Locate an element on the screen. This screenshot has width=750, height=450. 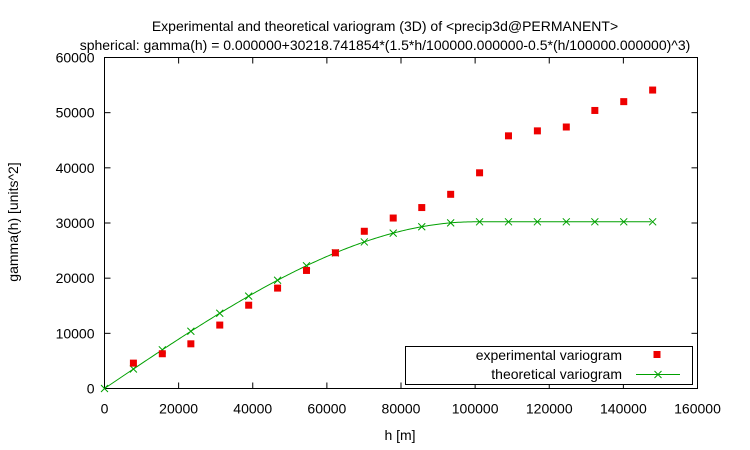
x-tick-label: 160000 is located at coordinates (697, 409).